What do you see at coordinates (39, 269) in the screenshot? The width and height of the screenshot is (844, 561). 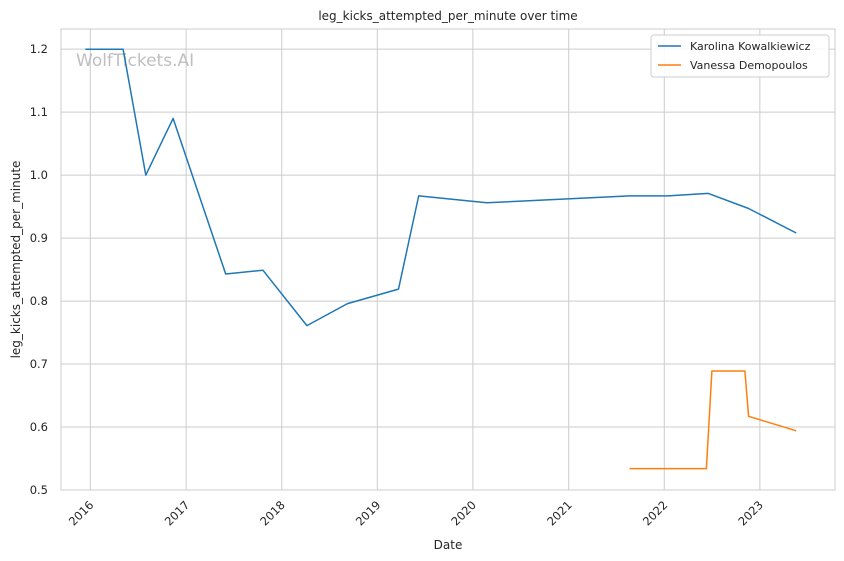 I see `y-tick-labels: 0.5 0.6 0.7 0.8 0.9 1.0 1.1 1.2` at bounding box center [39, 269].